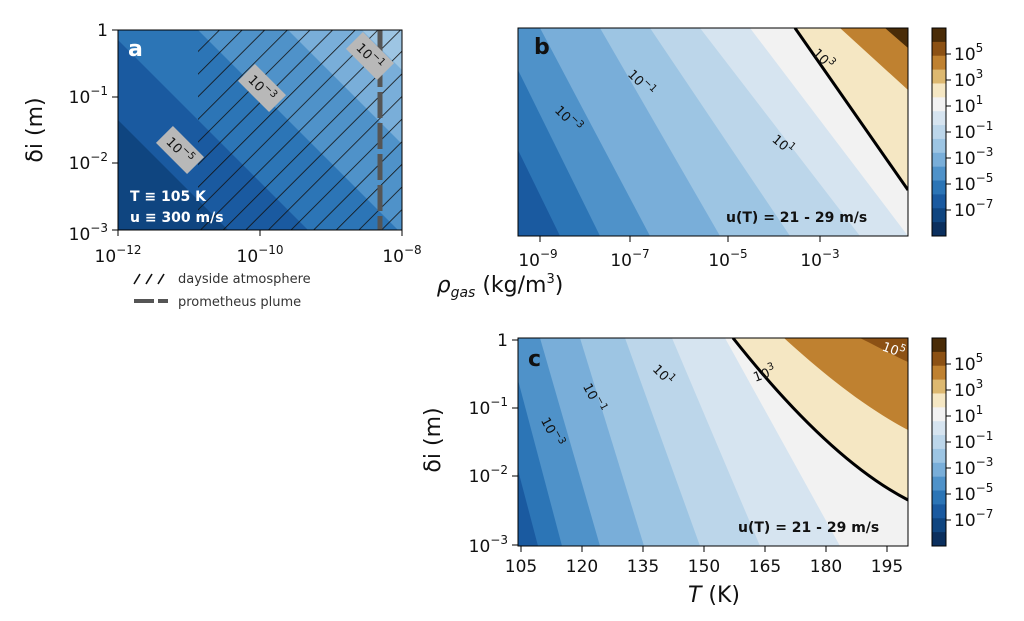 Image resolution: width=1024 pixels, height=621 pixels. I want to click on x-tick-label: 150, so click(704, 567).